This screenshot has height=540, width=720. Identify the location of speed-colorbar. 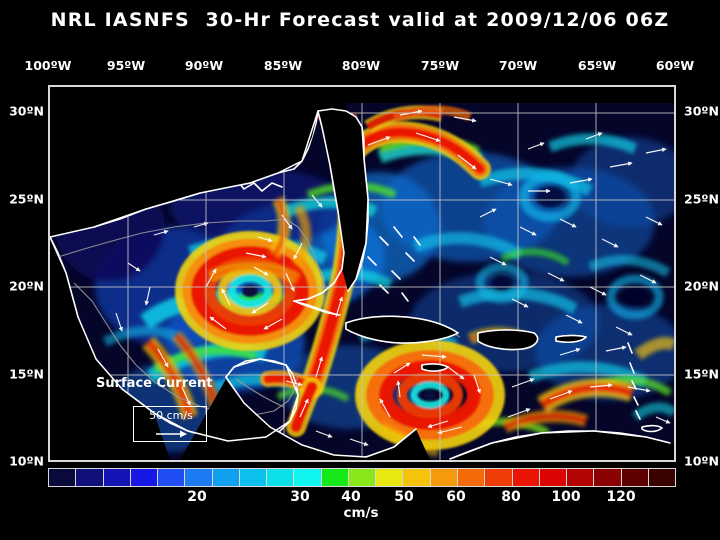
(362, 477).